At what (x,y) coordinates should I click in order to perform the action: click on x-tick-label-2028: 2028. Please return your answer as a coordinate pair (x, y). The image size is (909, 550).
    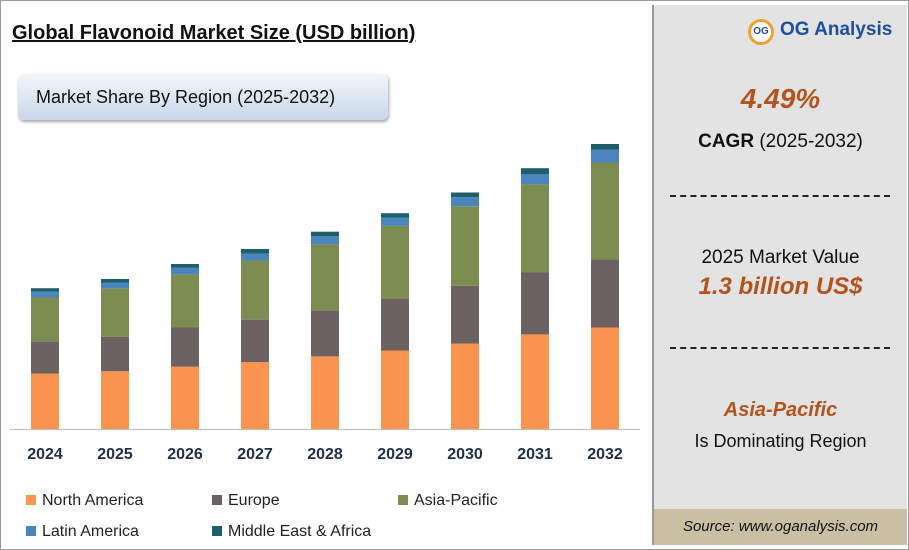
    Looking at the image, I should click on (325, 454).